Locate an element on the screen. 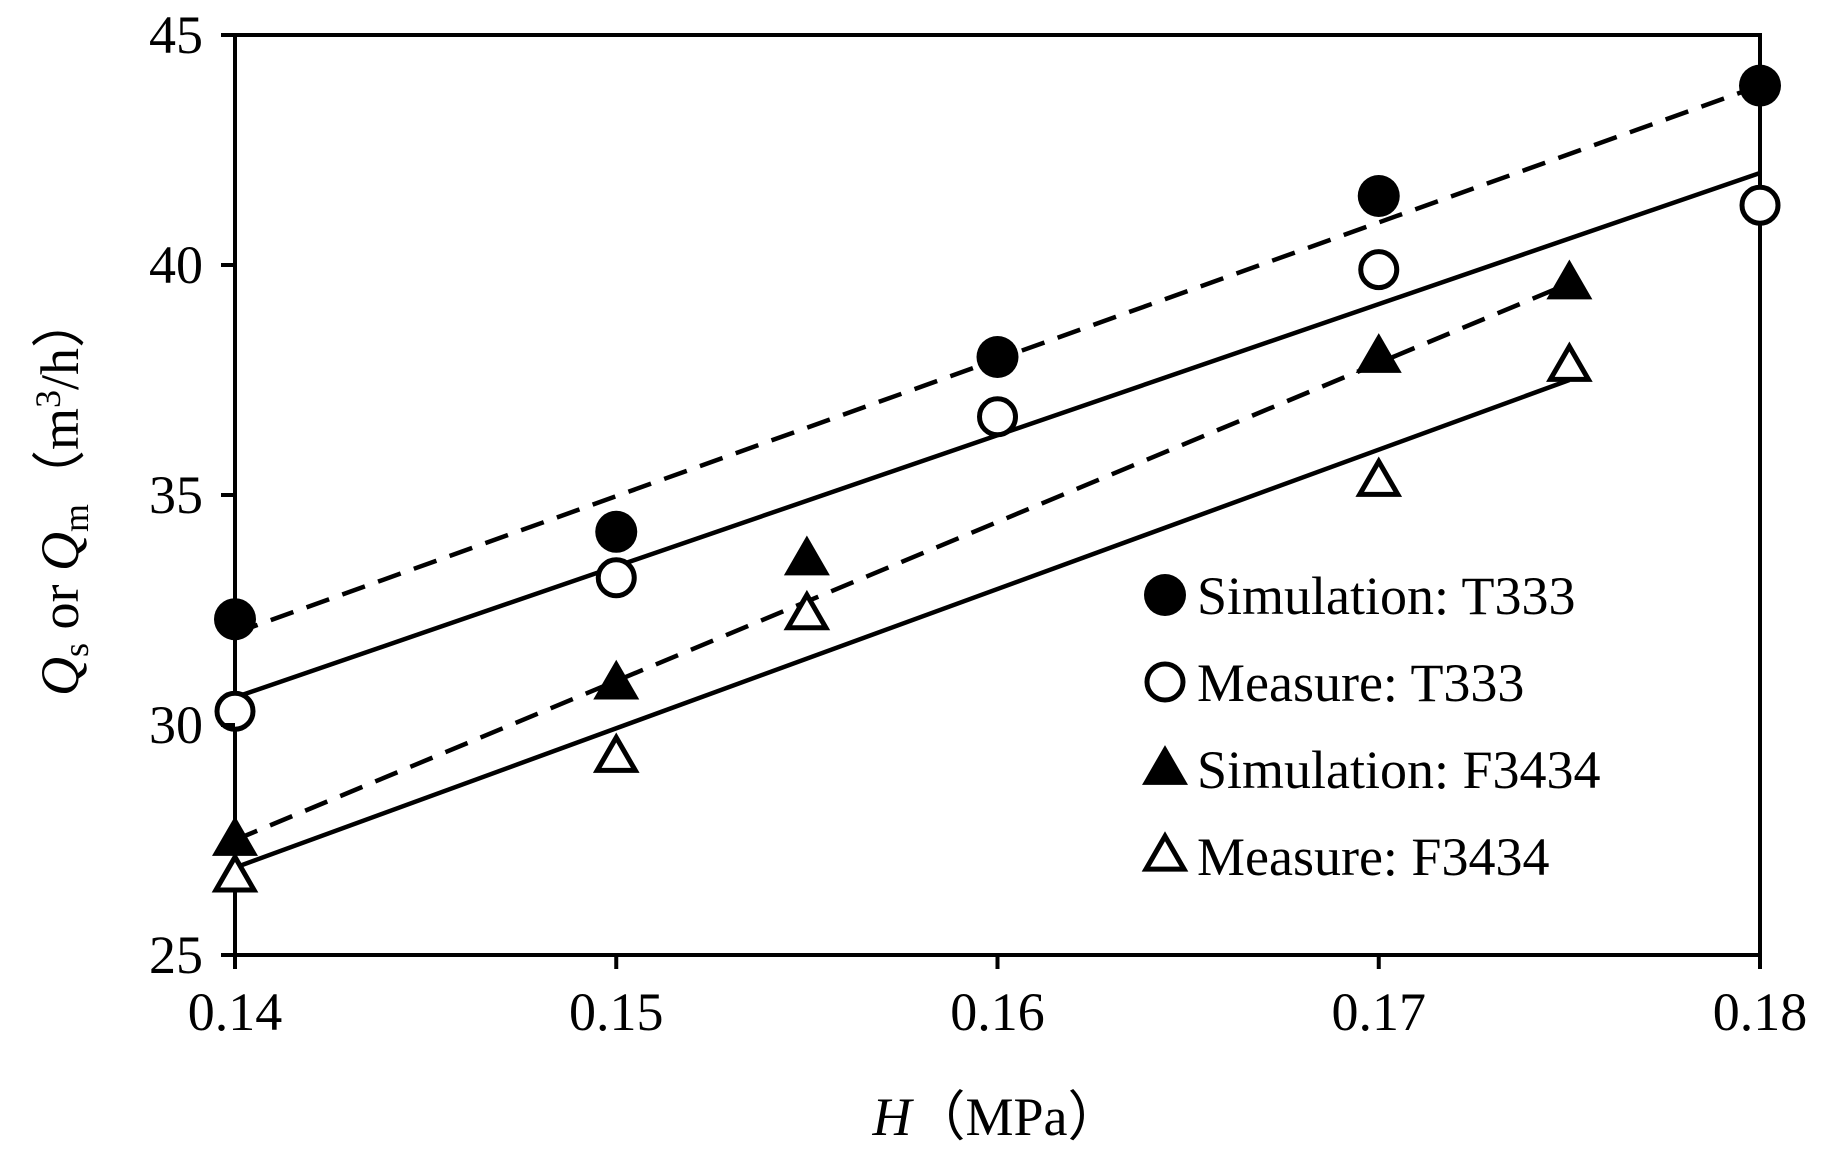 The height and width of the screenshot is (1151, 1825). legend-marker-measure-f3434 is located at coordinates (1165, 851).